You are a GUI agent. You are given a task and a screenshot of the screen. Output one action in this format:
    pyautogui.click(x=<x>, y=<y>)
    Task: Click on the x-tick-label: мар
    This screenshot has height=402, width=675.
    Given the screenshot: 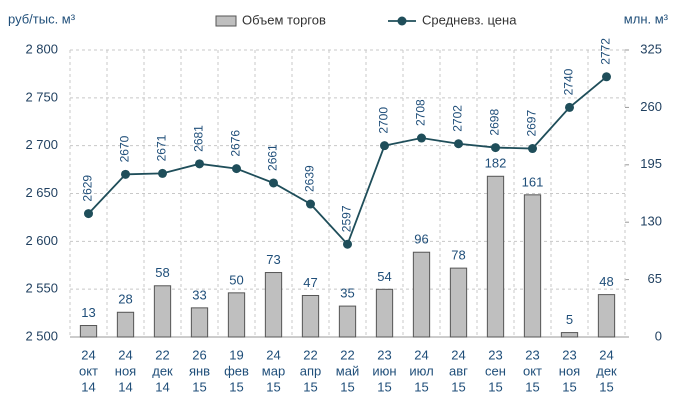 What is the action you would take?
    pyautogui.click(x=273, y=370)
    